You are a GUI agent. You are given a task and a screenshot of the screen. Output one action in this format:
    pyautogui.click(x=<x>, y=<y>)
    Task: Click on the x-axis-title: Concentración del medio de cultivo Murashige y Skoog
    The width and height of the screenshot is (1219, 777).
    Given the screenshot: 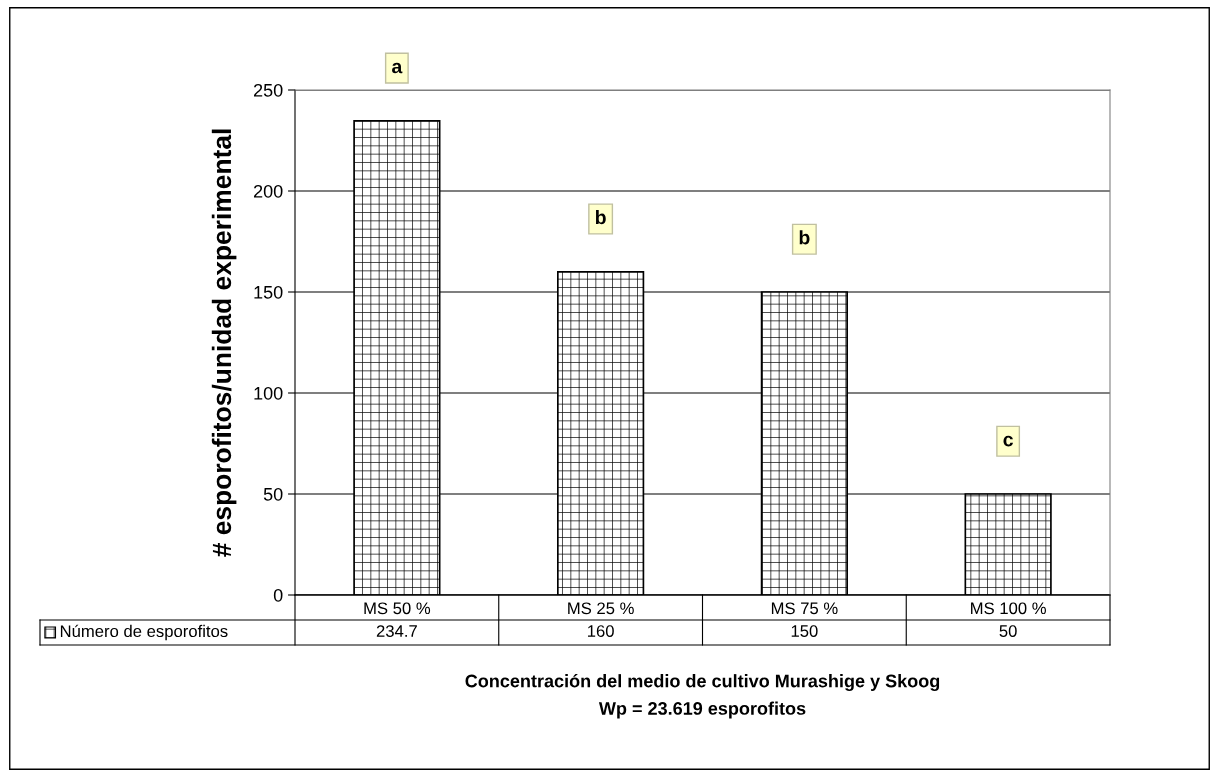 What is the action you would take?
    pyautogui.click(x=702, y=682)
    